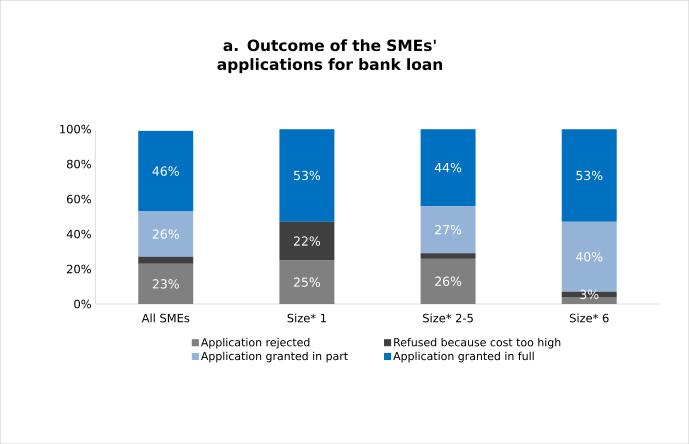 The height and width of the screenshot is (444, 689). What do you see at coordinates (79, 269) in the screenshot?
I see `y-tick-label: 20%` at bounding box center [79, 269].